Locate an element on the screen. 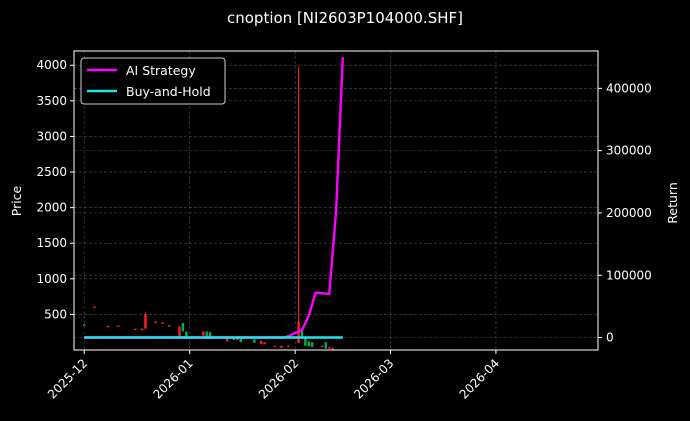 Image resolution: width=690 pixels, height=421 pixels. y-axis-left-label: Price is located at coordinates (16, 200).